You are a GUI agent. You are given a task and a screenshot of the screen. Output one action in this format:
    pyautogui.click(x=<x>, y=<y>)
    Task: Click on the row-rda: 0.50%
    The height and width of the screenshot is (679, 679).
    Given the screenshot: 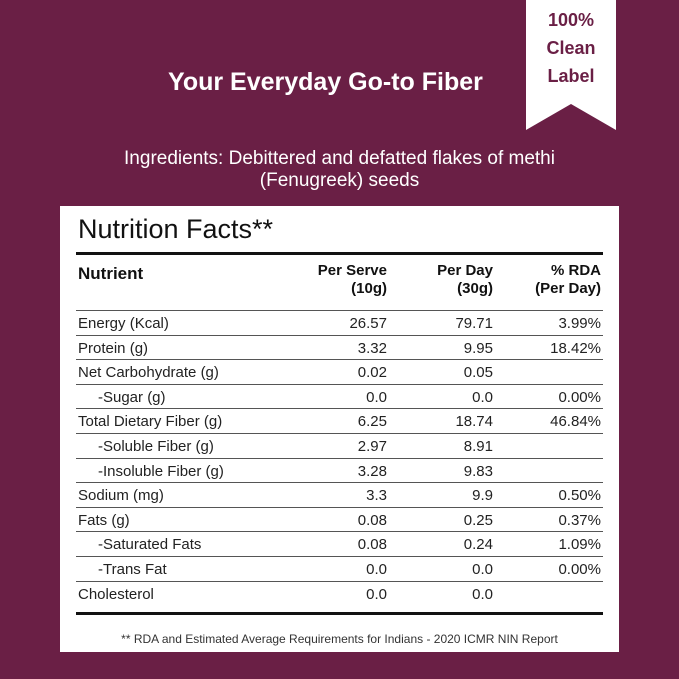 What is the action you would take?
    pyautogui.click(x=579, y=496)
    